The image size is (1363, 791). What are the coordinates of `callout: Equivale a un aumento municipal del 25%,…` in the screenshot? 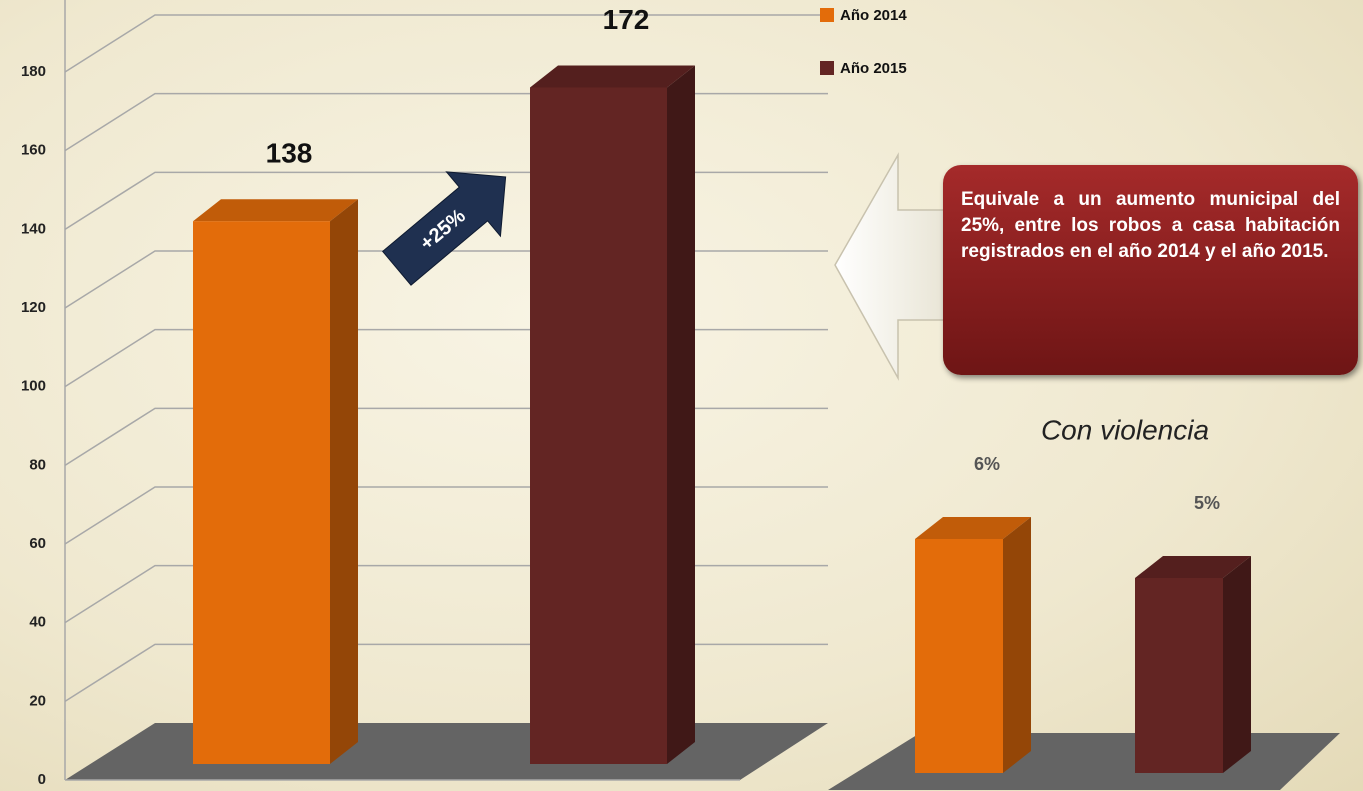 It's located at (1150, 270).